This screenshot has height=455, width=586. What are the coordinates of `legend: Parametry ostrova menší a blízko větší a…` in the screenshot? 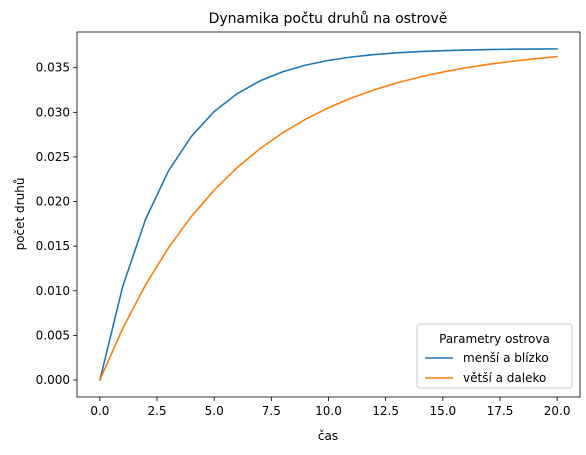 It's located at (494, 356).